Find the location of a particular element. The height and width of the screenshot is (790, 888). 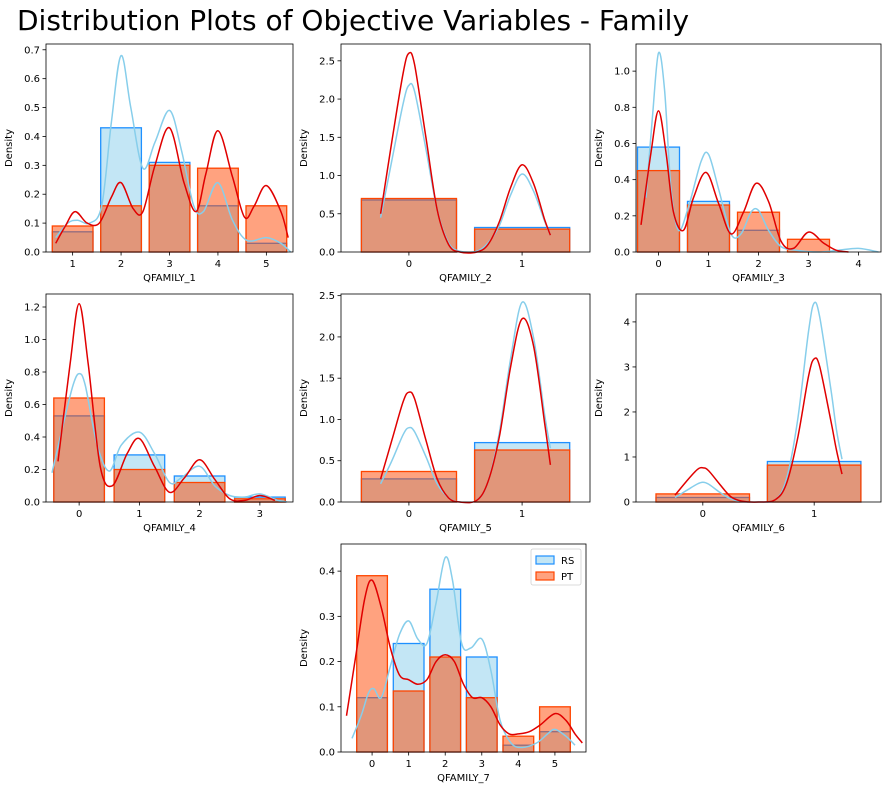

ytick-label: 3 is located at coordinates (627, 367).